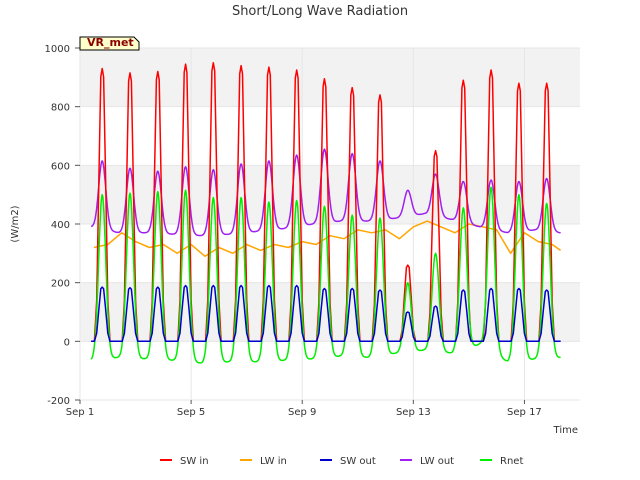  I want to click on x-axis-ticks: Sep 1 Sep 5 Sep 9 Sep 13 Sep 17, so click(304, 409).